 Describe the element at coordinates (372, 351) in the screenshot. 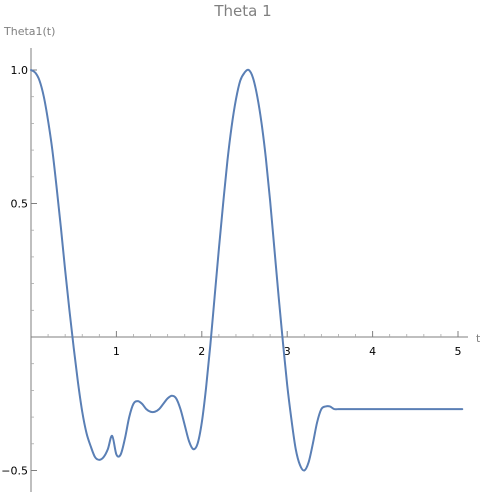

I see `x-tick-label: 4` at that location.